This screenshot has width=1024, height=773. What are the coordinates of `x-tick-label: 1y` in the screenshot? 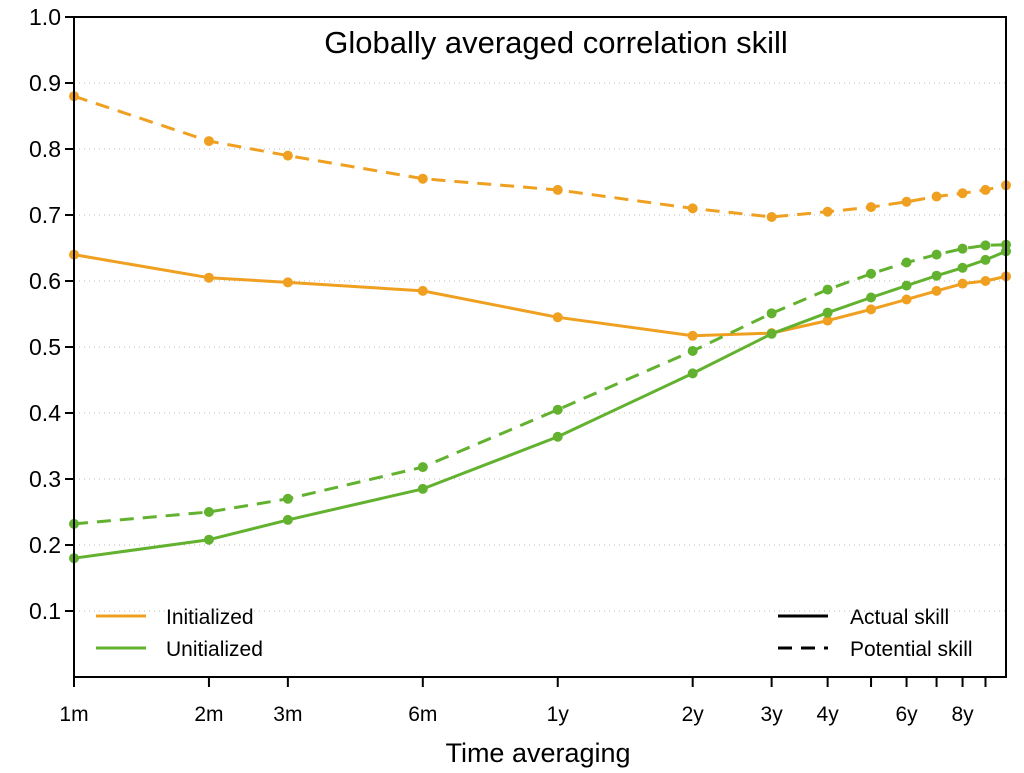 It's located at (558, 714).